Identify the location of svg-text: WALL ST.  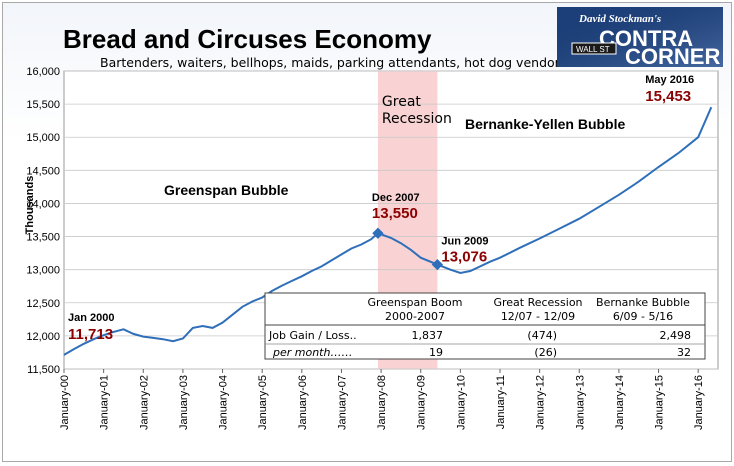
(593, 49).